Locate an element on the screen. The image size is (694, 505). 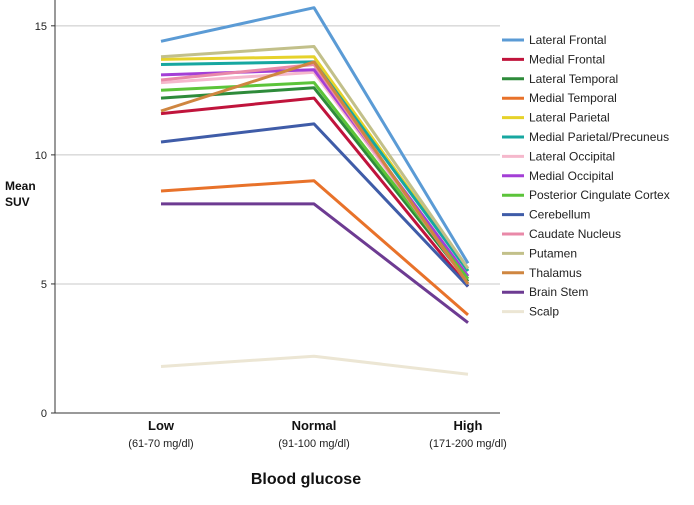
y-axis-label: Mean SUV is located at coordinates (20, 194).